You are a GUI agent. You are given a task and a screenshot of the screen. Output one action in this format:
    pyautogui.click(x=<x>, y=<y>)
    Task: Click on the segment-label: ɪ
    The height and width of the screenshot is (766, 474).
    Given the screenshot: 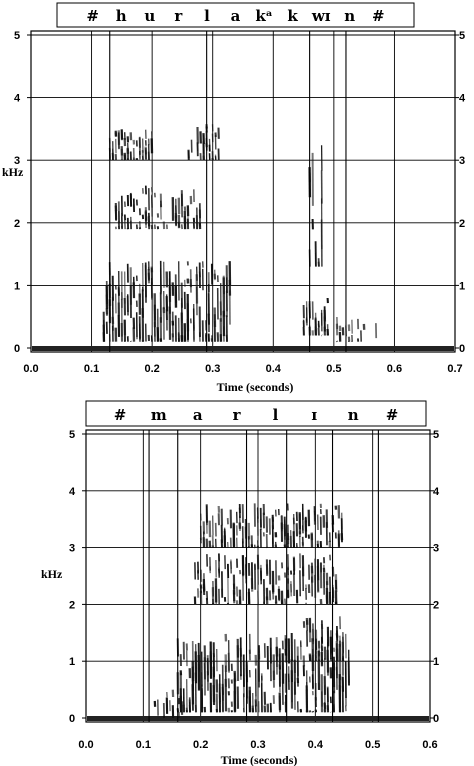 What is the action you would take?
    pyautogui.click(x=314, y=415)
    